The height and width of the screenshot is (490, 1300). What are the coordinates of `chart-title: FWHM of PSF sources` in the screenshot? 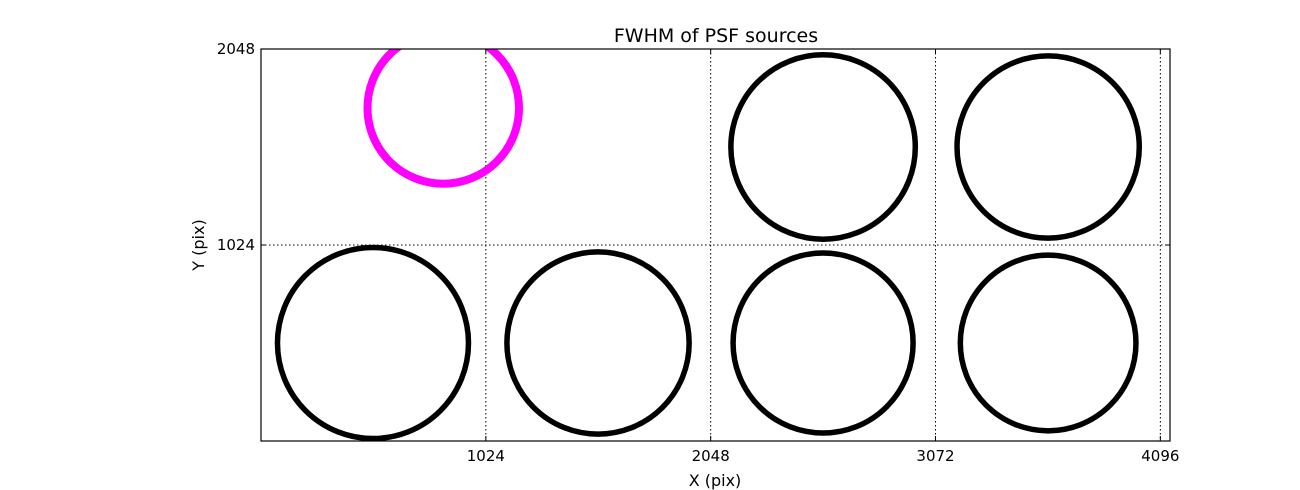 It's located at (716, 36).